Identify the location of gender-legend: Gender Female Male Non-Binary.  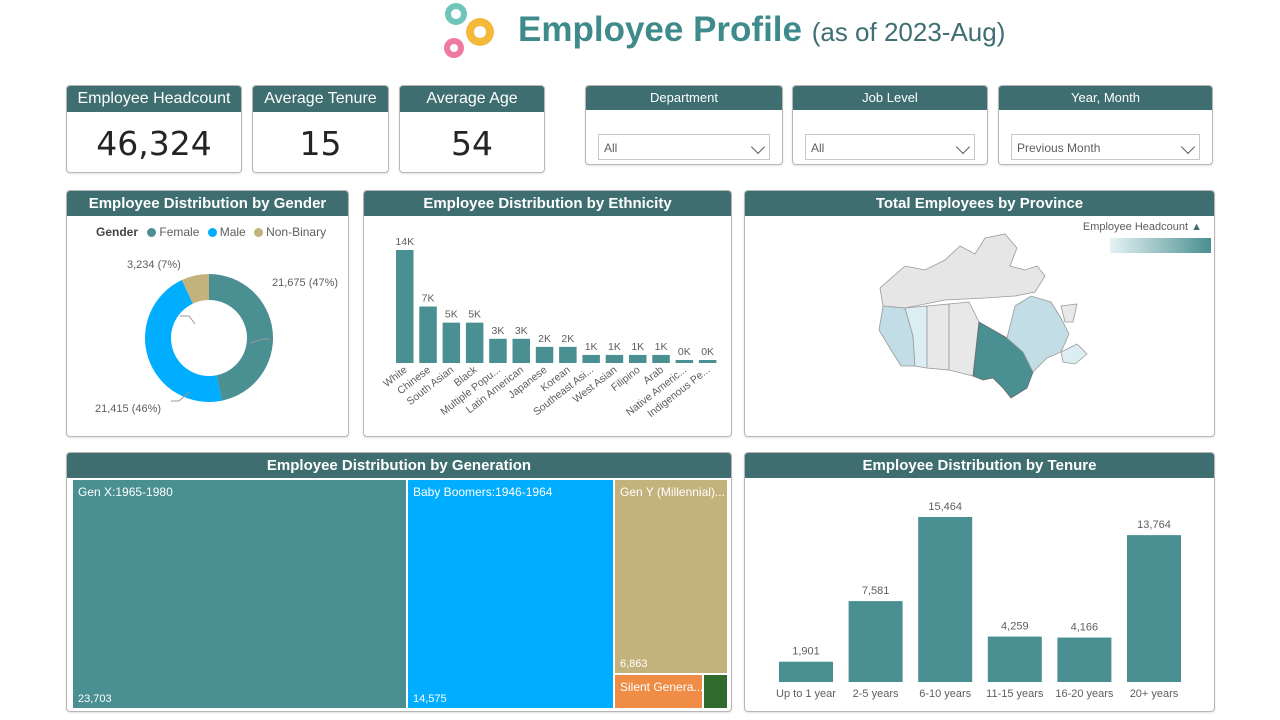
(211, 232).